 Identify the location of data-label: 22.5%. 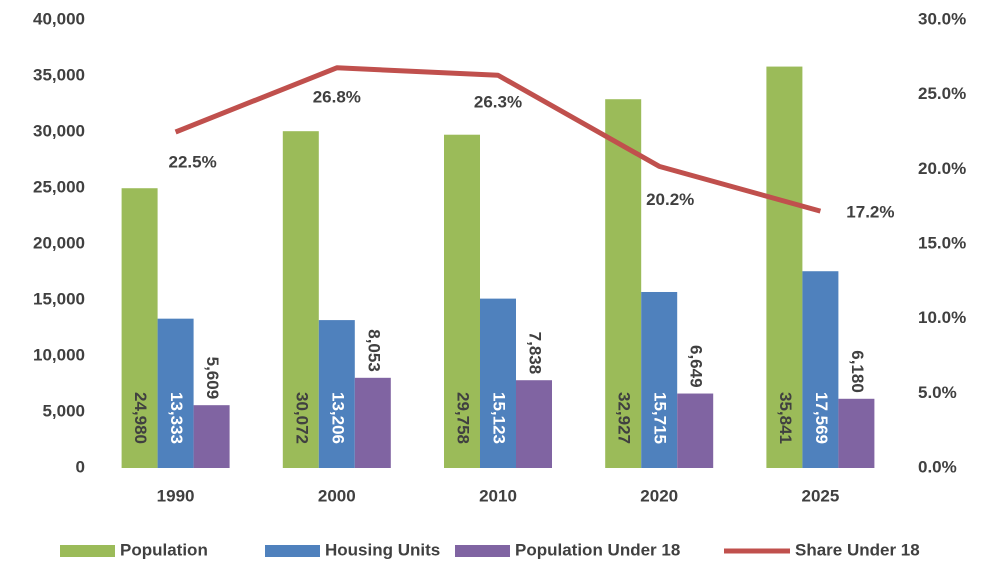
(192, 161).